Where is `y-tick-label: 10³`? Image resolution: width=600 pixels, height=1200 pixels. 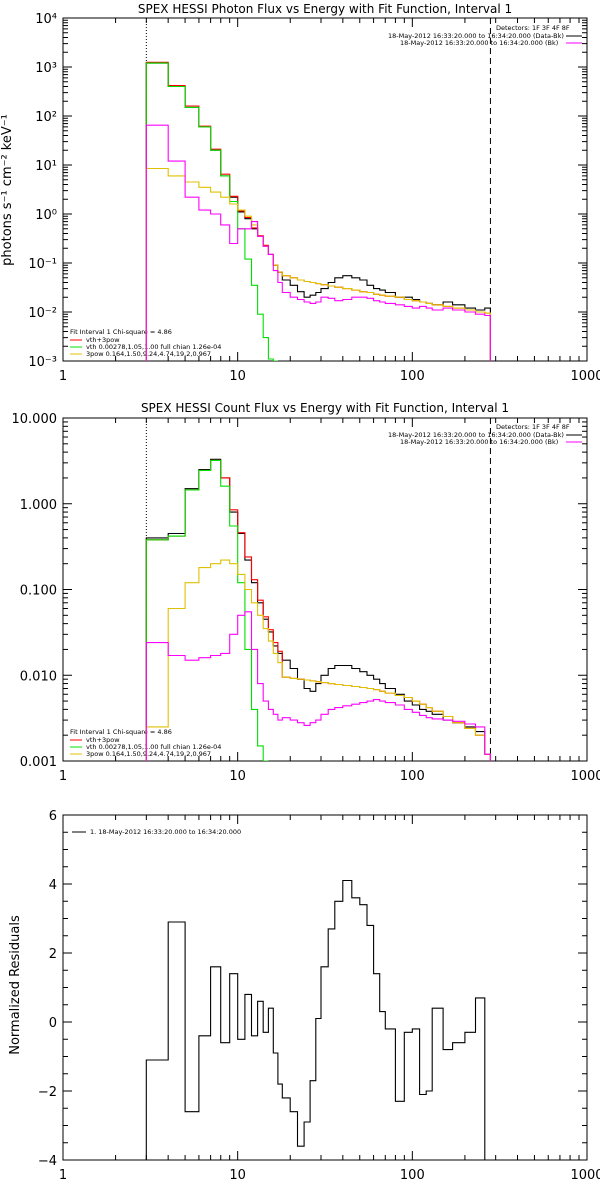
y-tick-label: 10³ is located at coordinates (46, 68).